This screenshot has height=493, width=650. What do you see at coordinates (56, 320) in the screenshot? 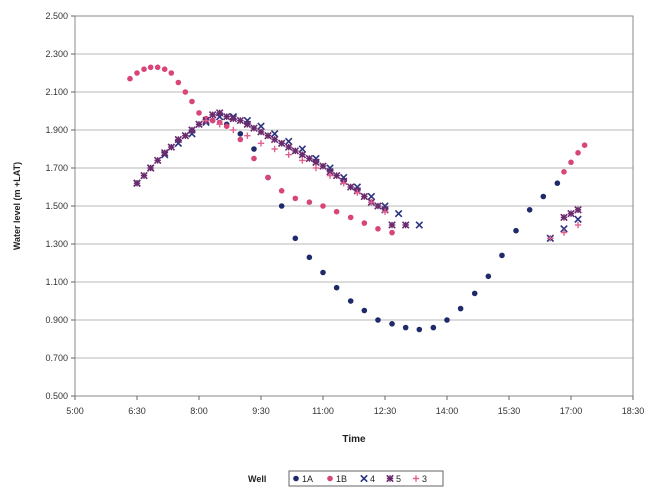
I see `y-tick-label: 0.900` at bounding box center [56, 320].